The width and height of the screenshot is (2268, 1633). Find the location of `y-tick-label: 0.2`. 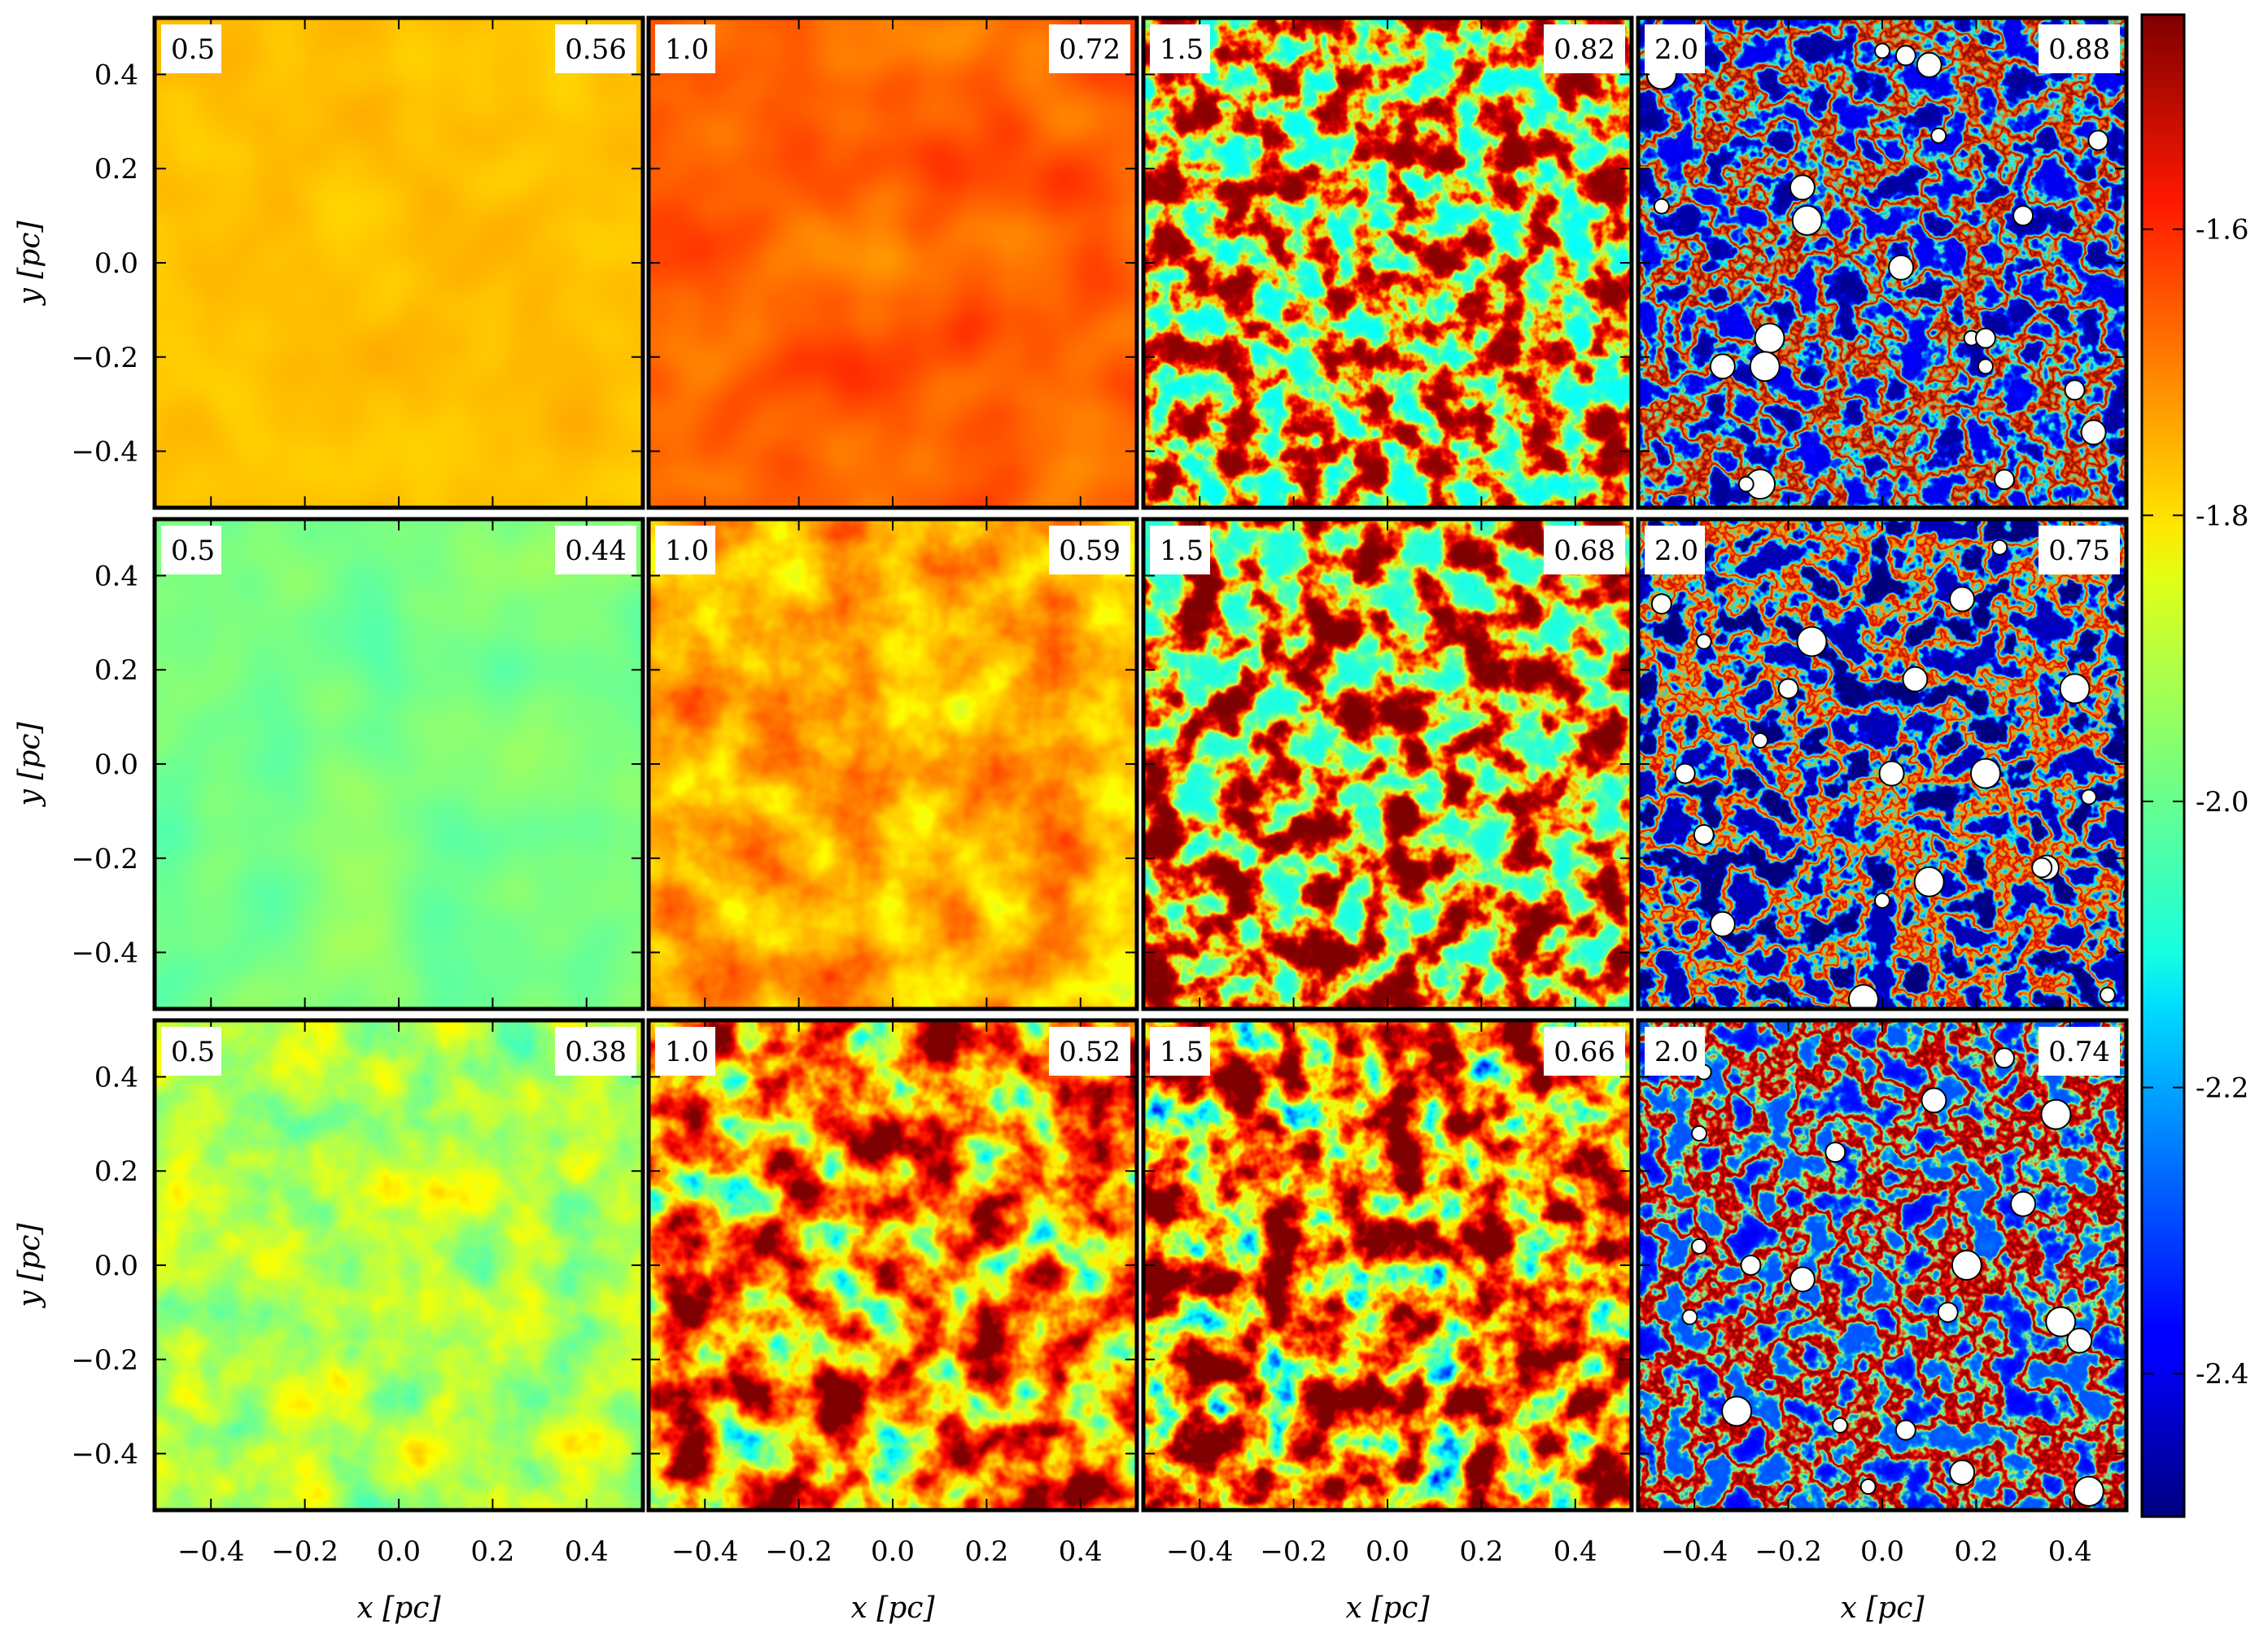

y-tick-label: 0.2 is located at coordinates (116, 670).